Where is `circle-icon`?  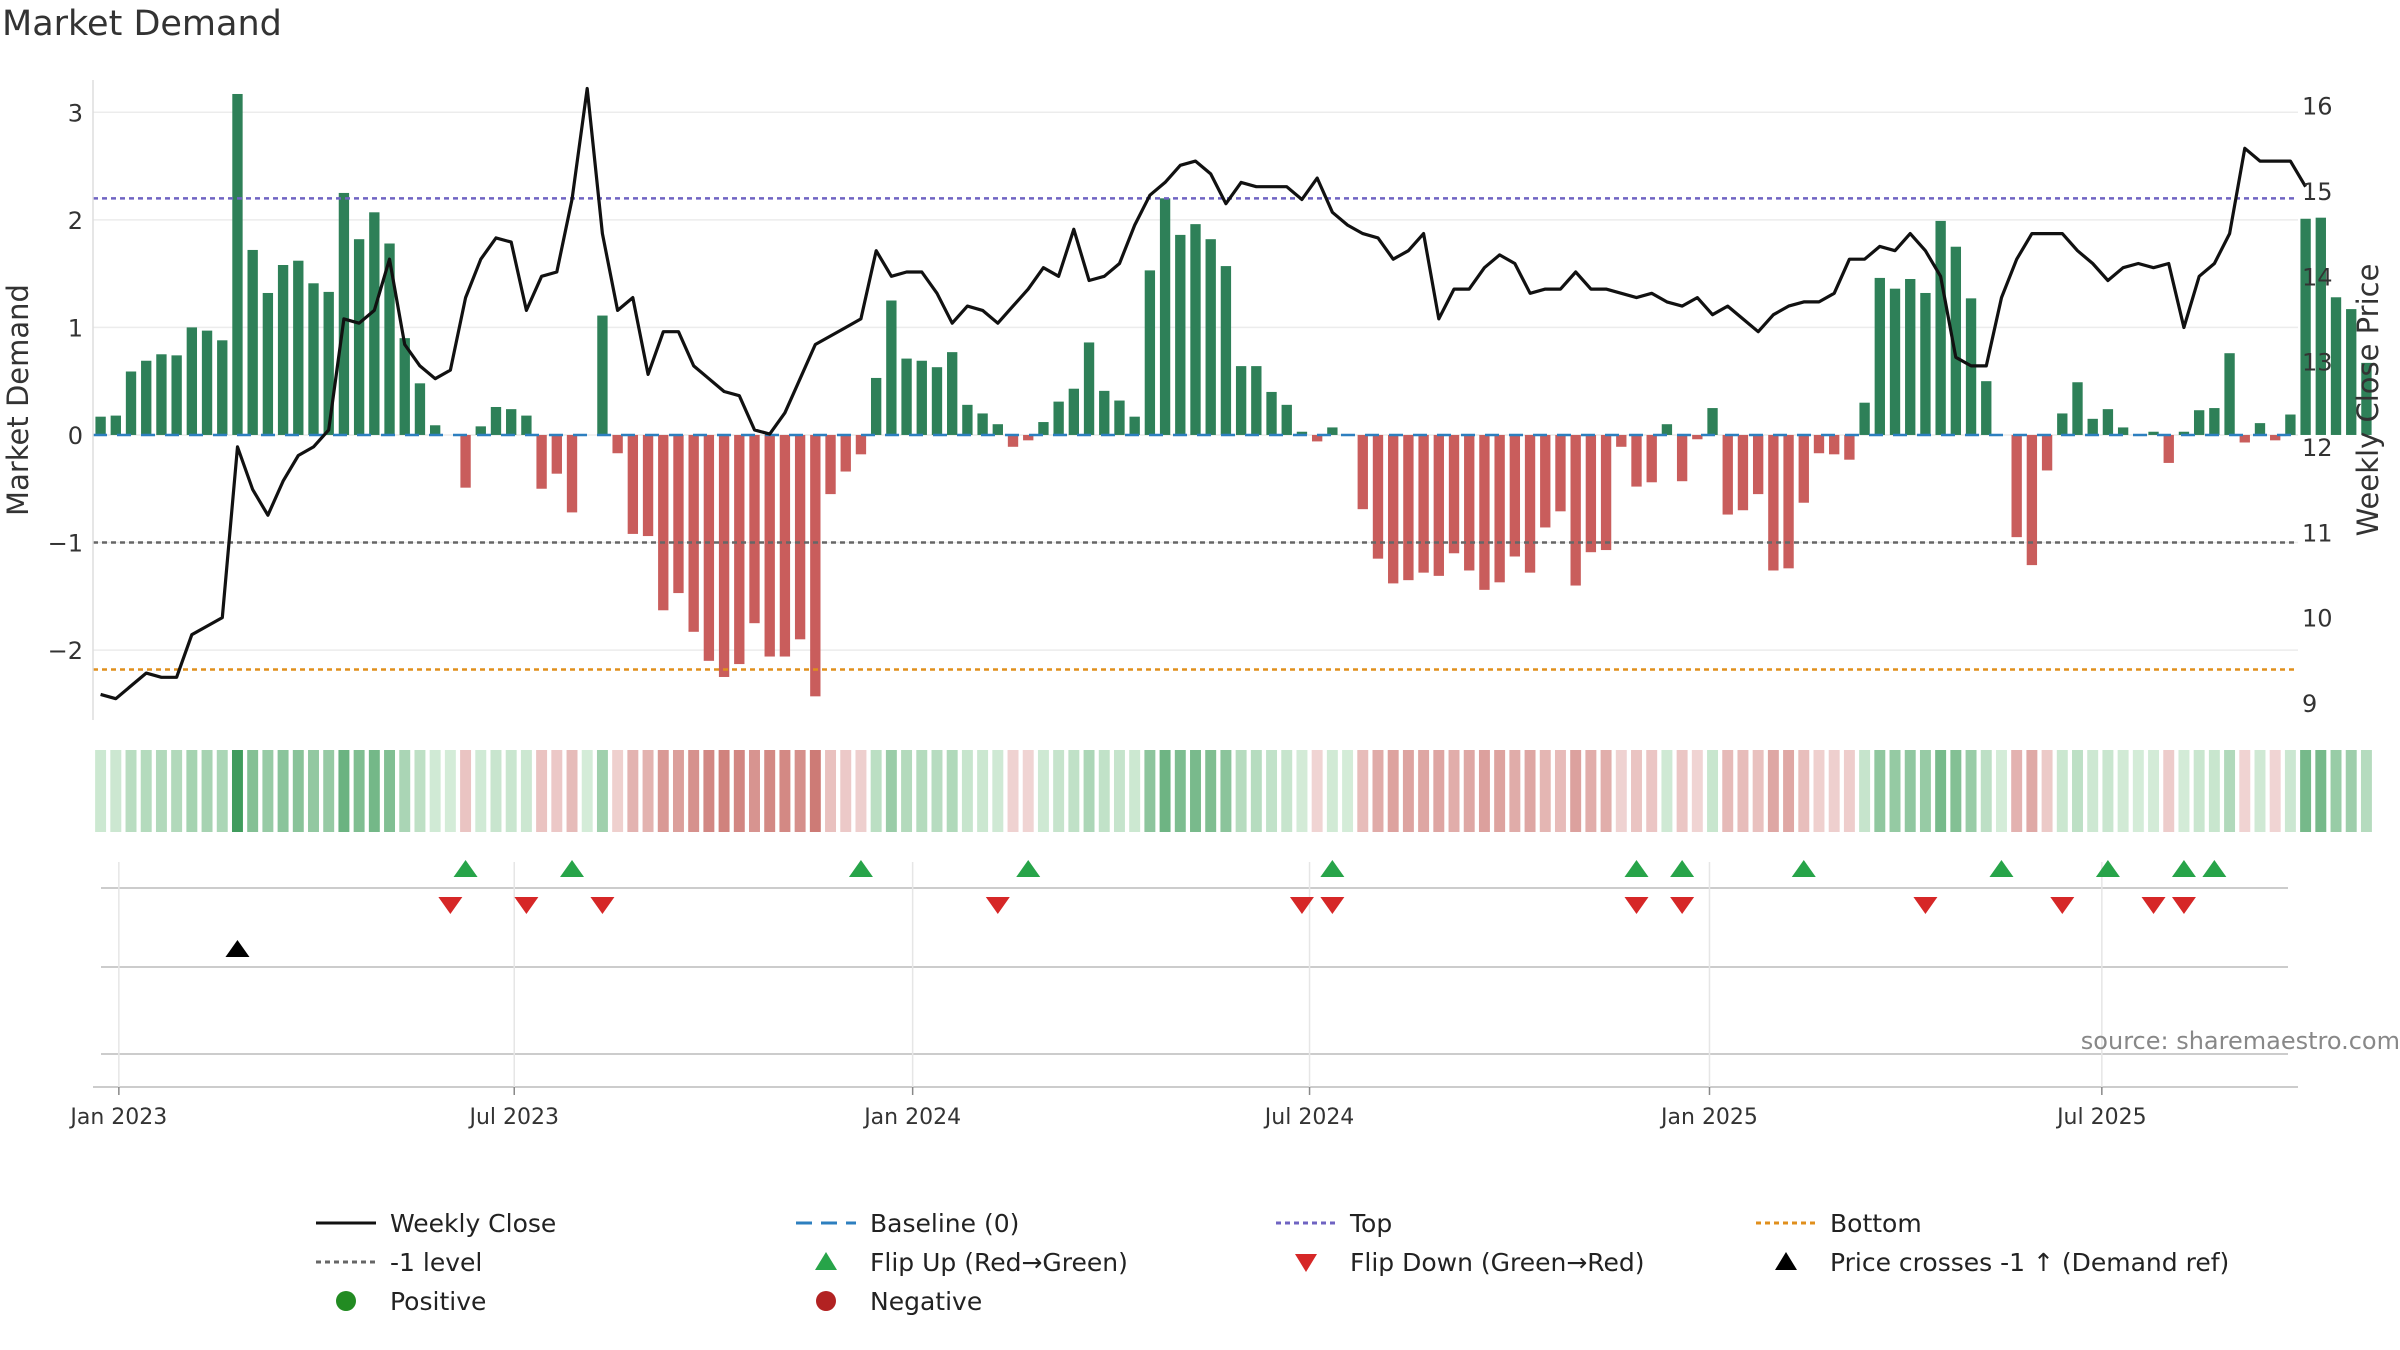 circle-icon is located at coordinates (347, 1301).